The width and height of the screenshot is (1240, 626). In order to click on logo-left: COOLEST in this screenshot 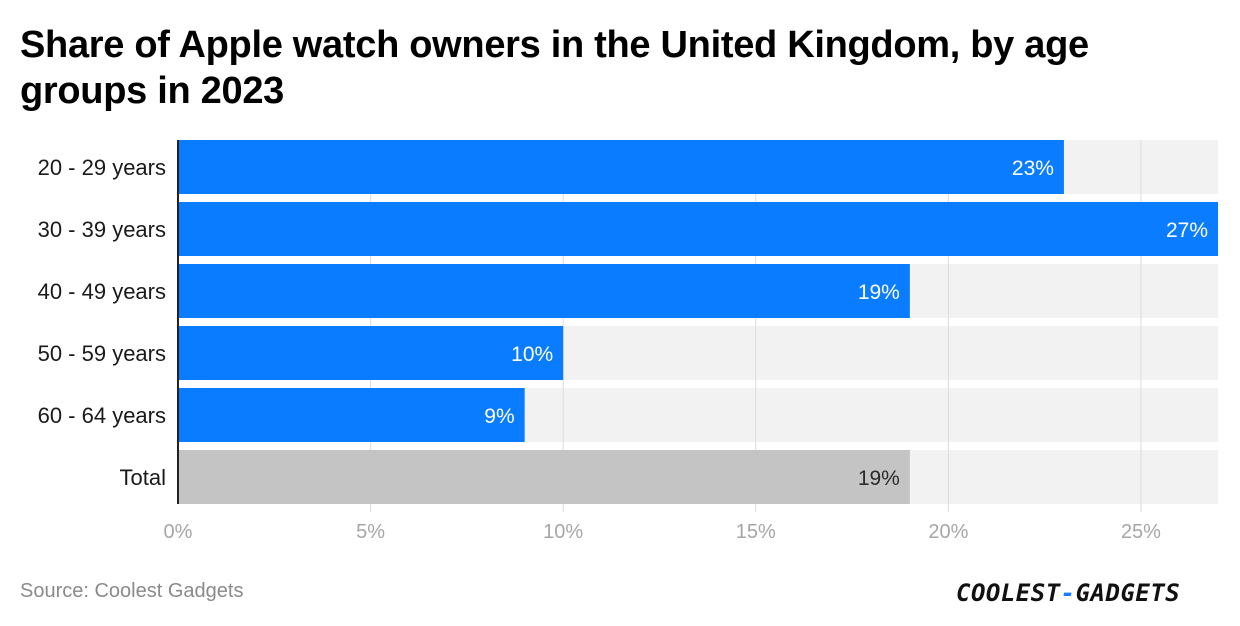, I will do `click(1008, 593)`.